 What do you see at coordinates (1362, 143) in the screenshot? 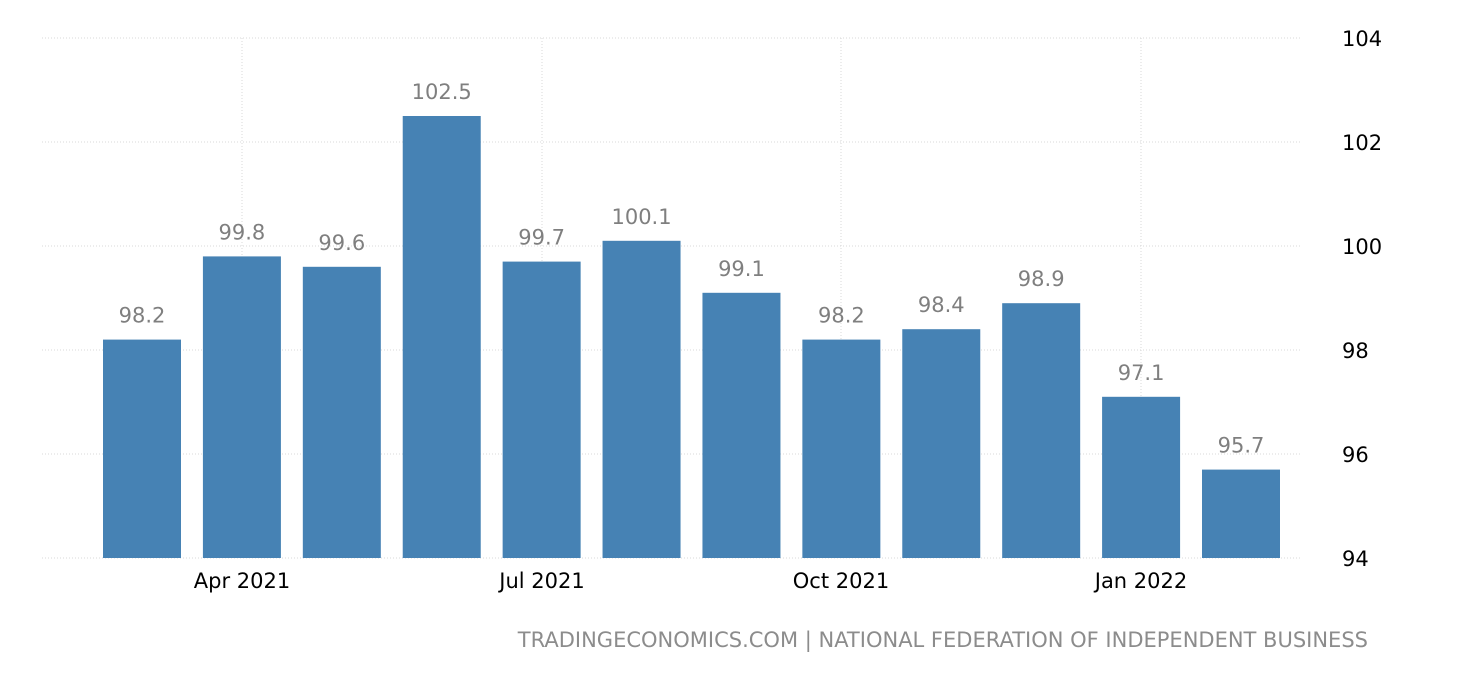
I see `y-tick-label: 102` at bounding box center [1362, 143].